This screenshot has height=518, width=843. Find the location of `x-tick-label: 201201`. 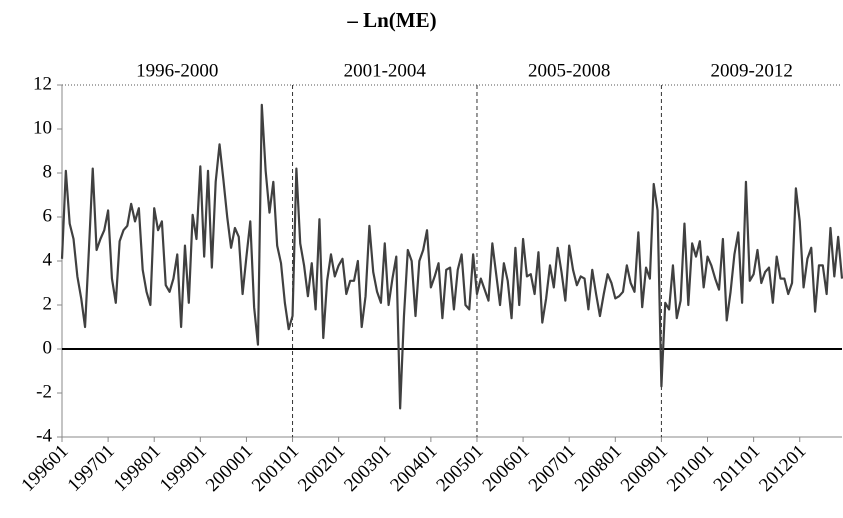

x-tick-label: 201201 is located at coordinates (782, 468).